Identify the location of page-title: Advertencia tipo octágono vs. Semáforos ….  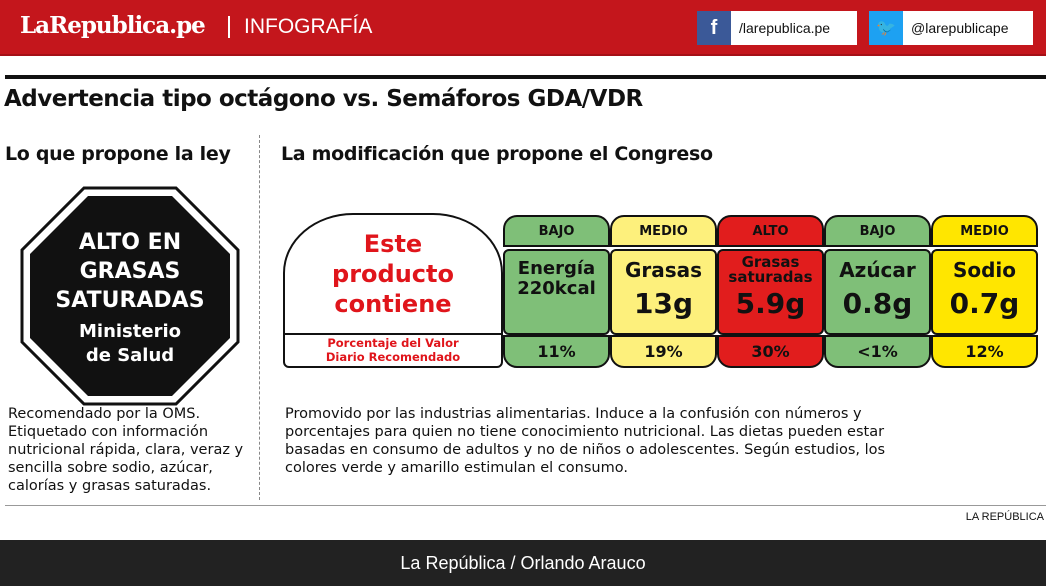
(323, 99).